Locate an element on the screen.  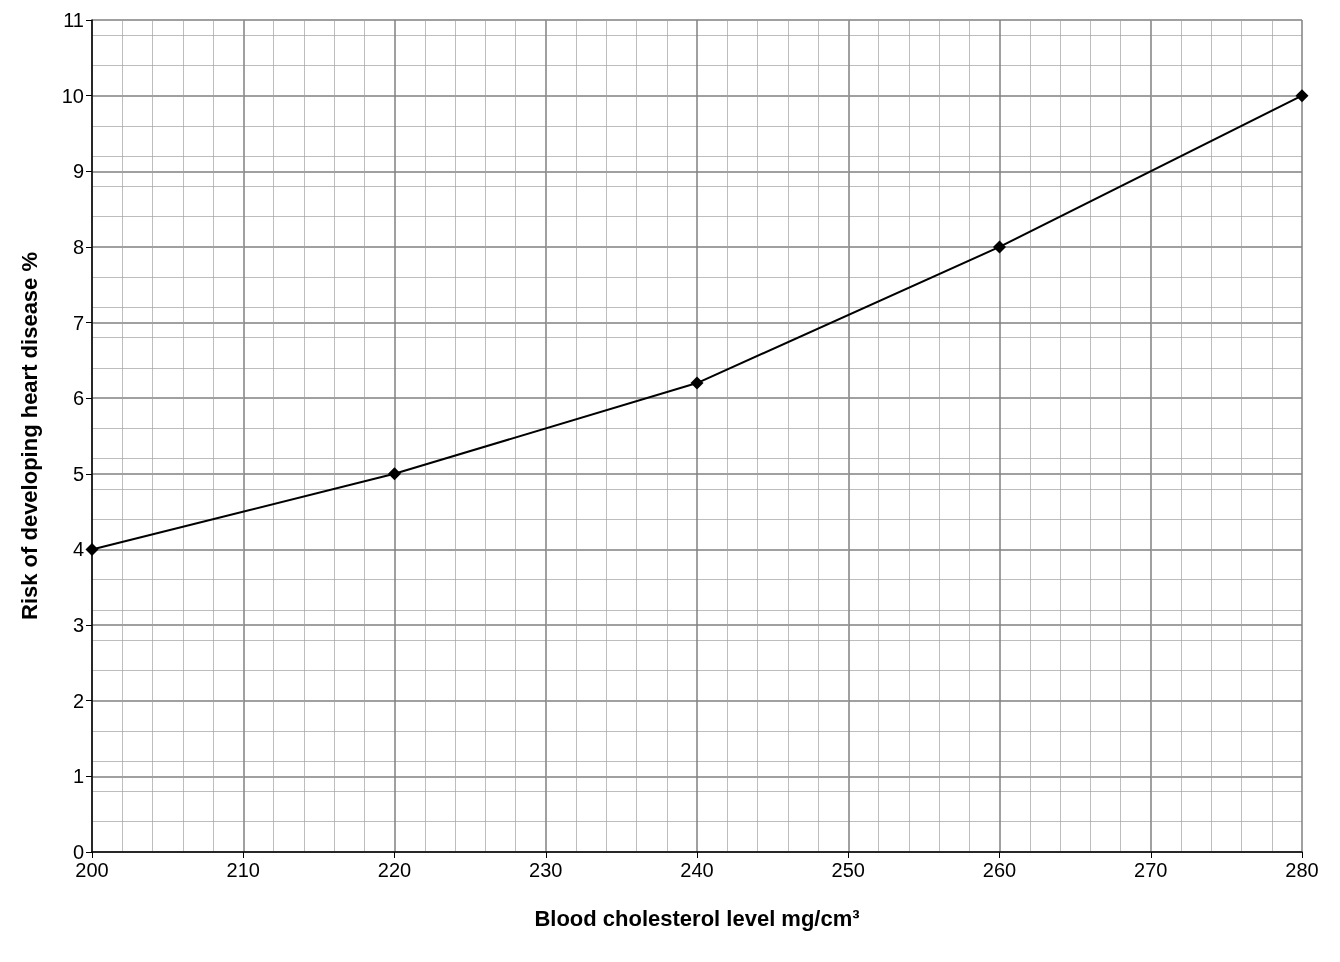
x-tick-label: 240 is located at coordinates (697, 870).